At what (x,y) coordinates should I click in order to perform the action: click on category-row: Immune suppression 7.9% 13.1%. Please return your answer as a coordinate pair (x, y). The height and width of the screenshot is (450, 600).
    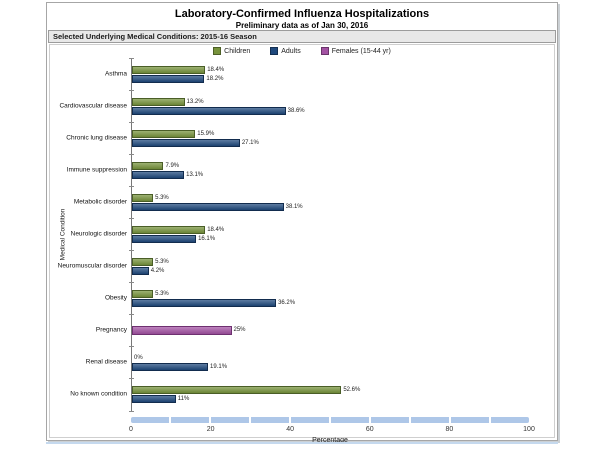
    Looking at the image, I should click on (298, 170).